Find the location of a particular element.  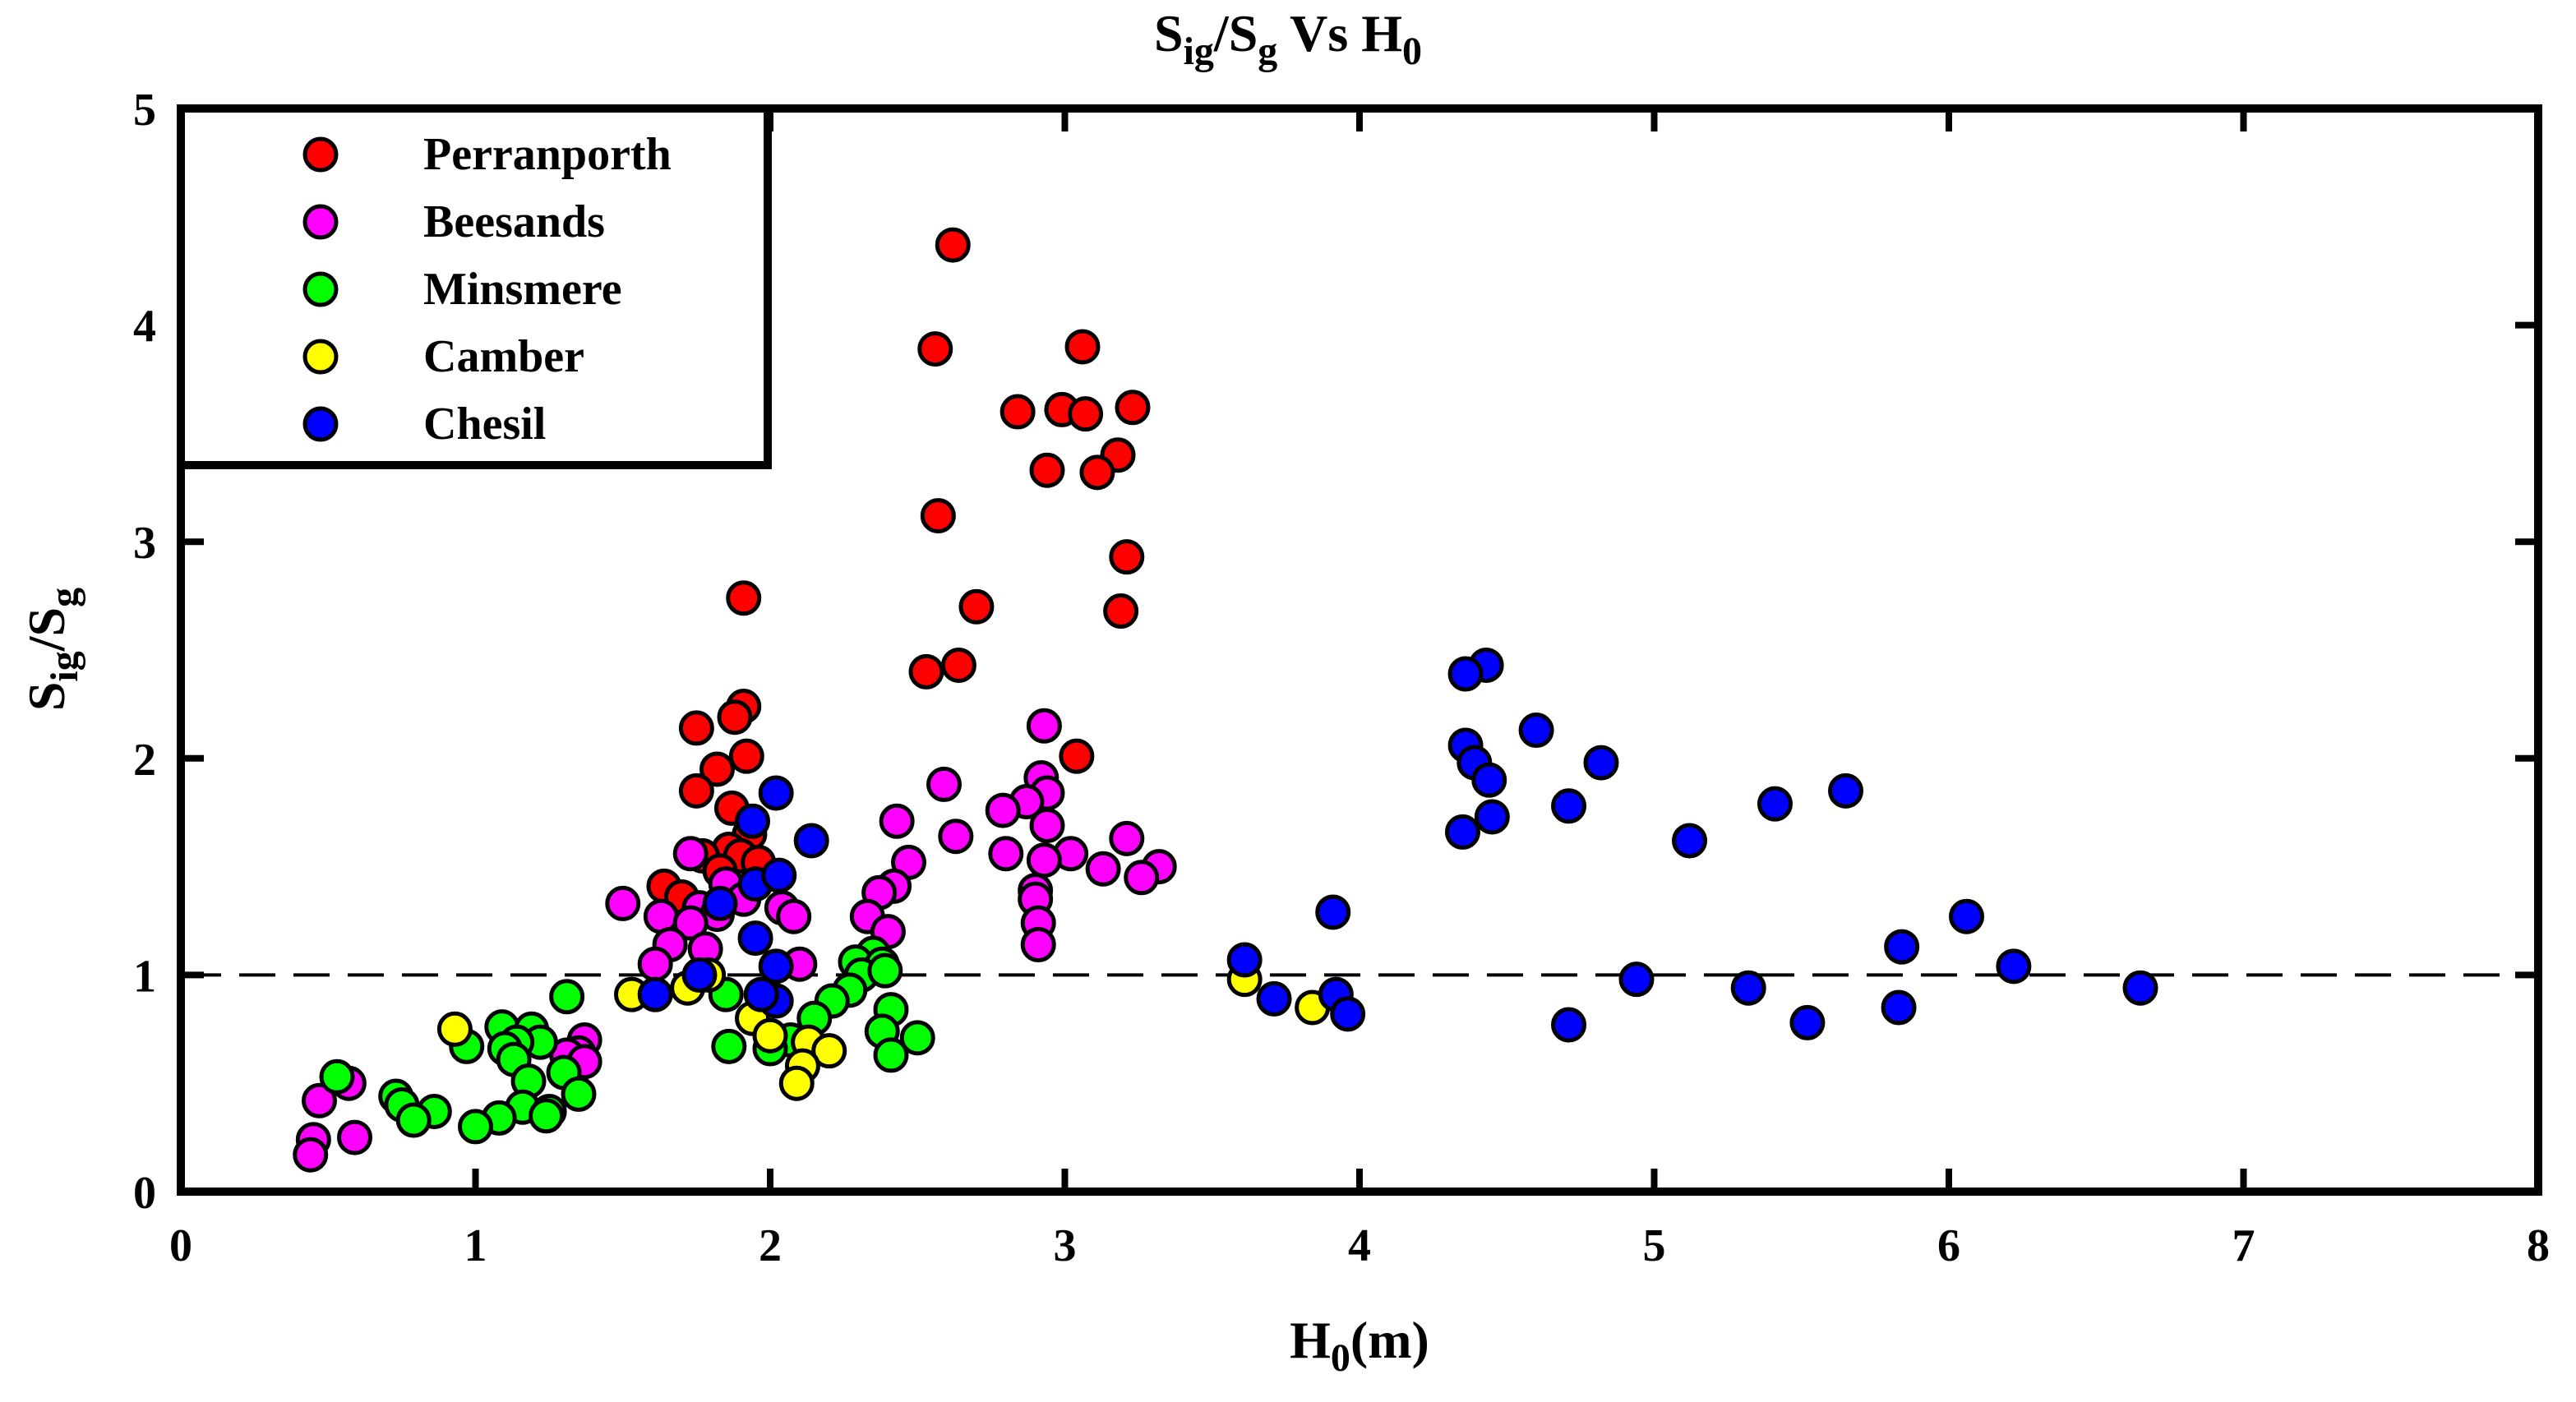

legend-label-camber: Camber is located at coordinates (504, 356).